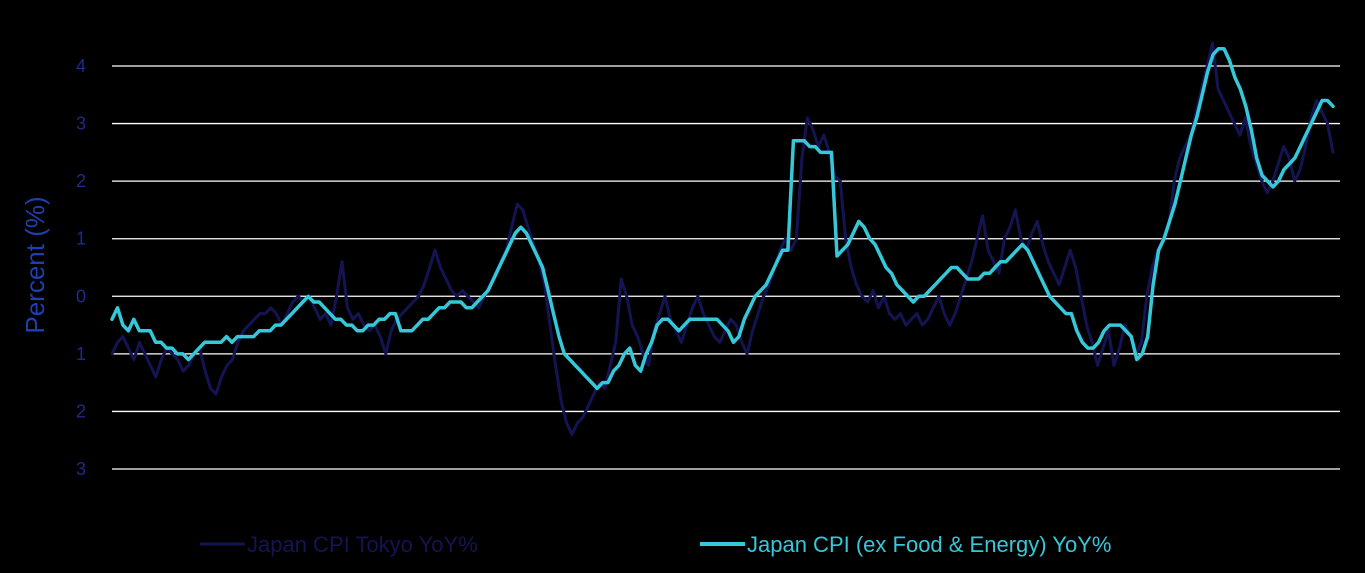 The image size is (1365, 573). Describe the element at coordinates (362, 544) in the screenshot. I see `legend-label-1: Japan CPI Tokyo YoY%` at that location.